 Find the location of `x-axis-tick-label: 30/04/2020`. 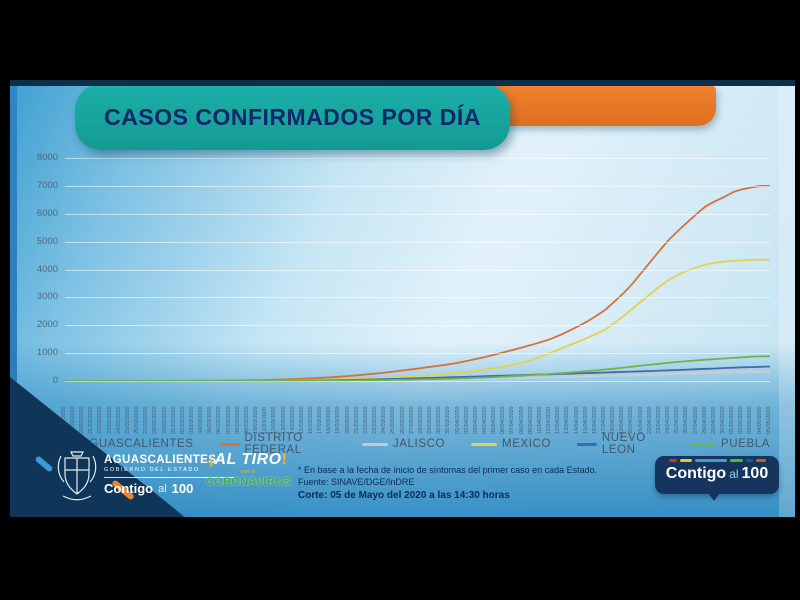

x-axis-tick-label: 30/04/2020 is located at coordinates (723, 420).